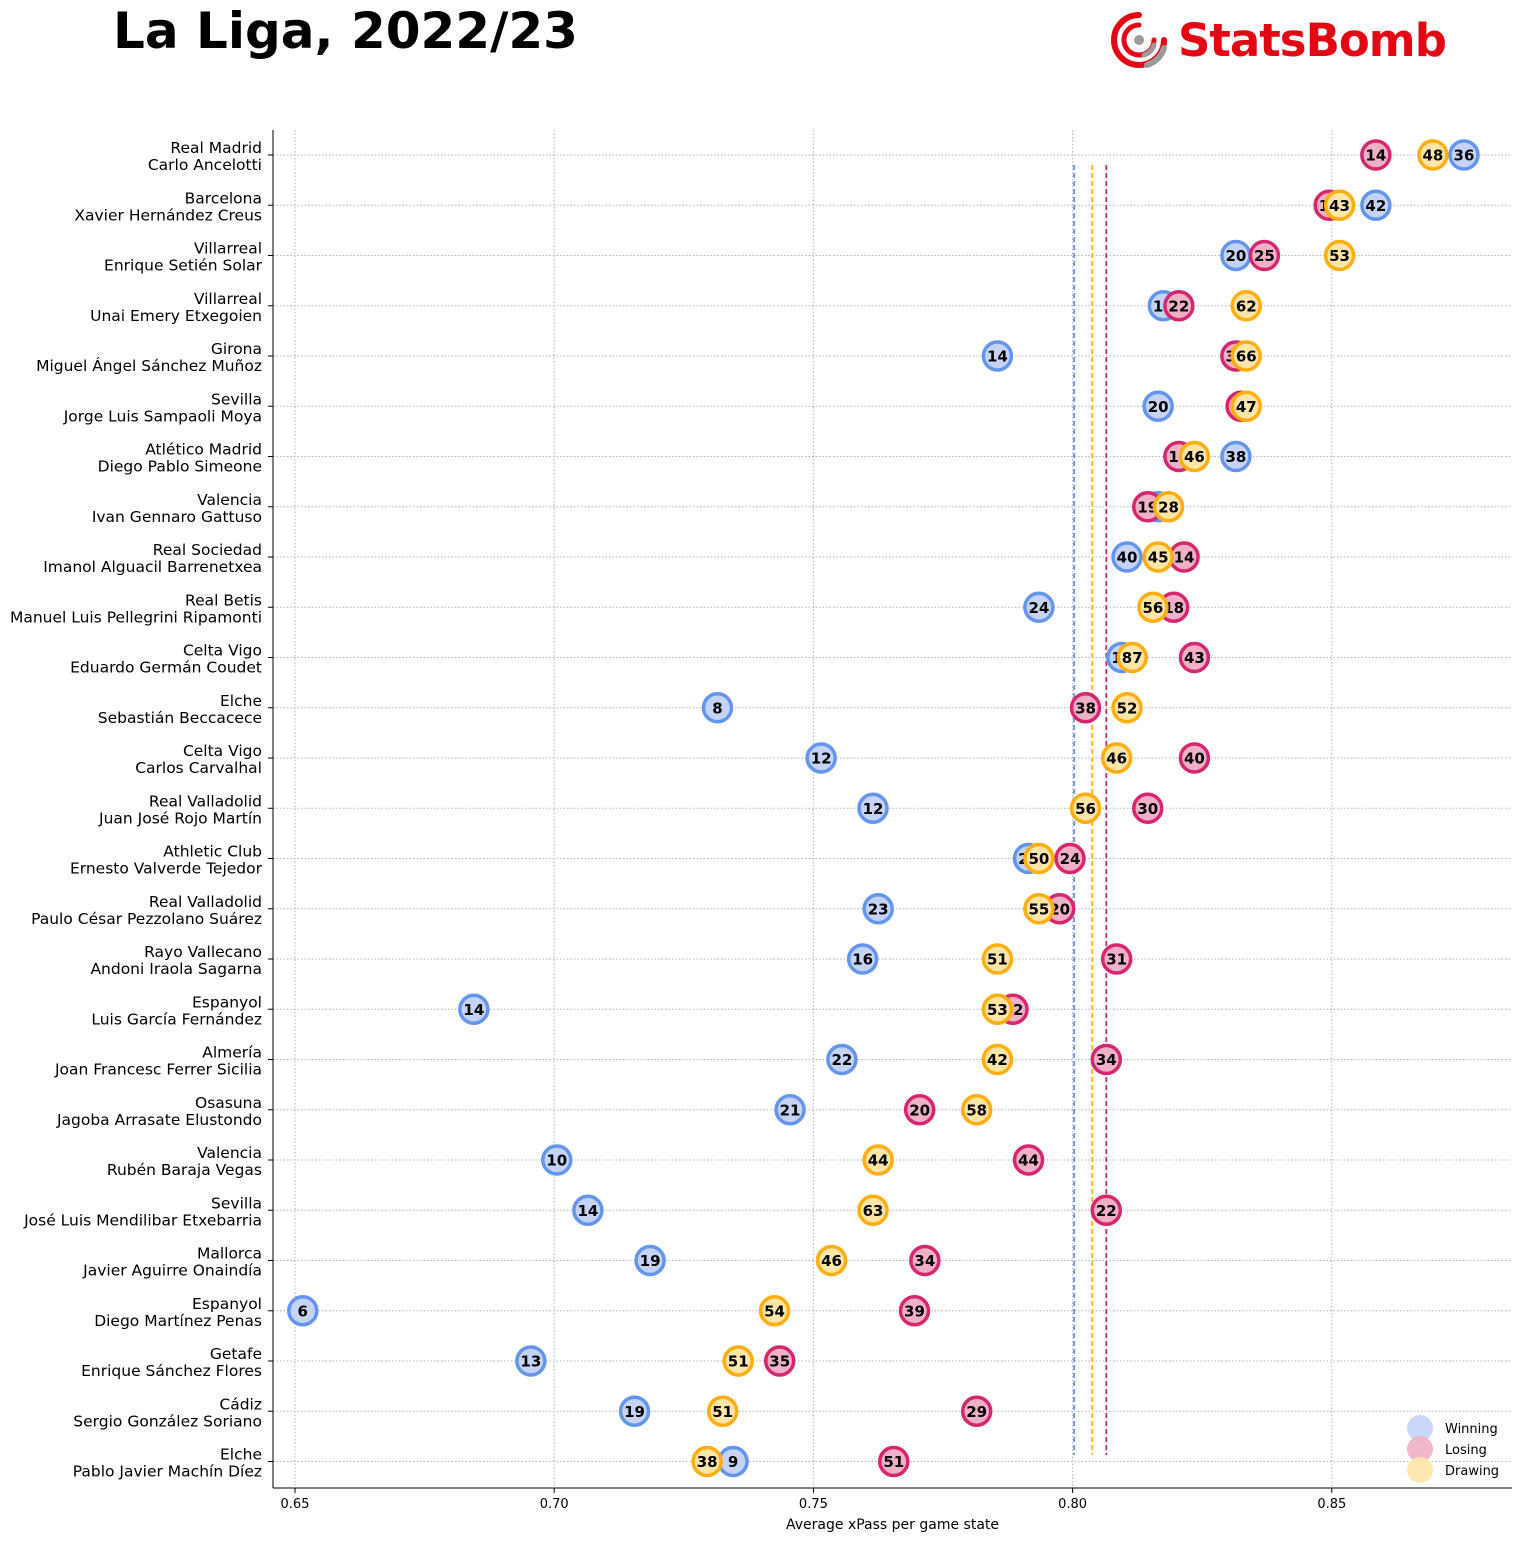 This screenshot has height=1542, width=1522. Describe the element at coordinates (1246, 357) in the screenshot. I see `point-label-drawing: 66` at that location.